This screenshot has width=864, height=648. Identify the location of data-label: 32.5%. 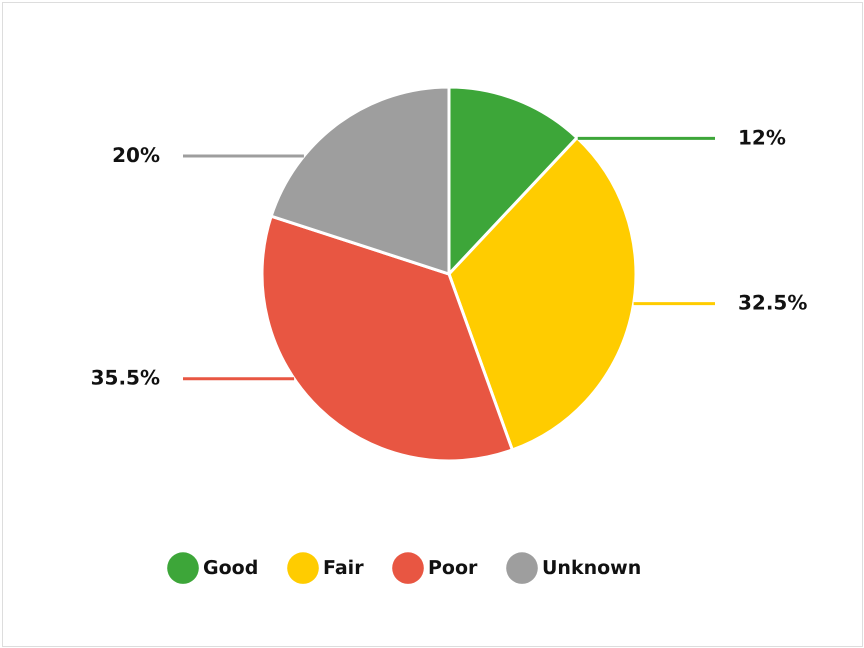
(773, 302).